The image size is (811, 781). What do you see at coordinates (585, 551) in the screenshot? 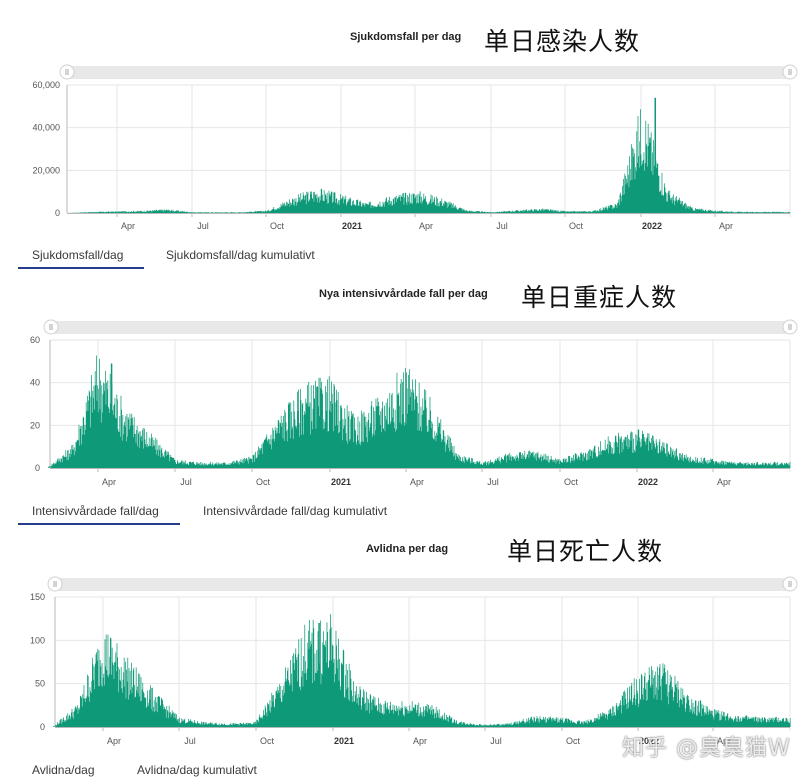
I see `chart-title-annotation: 单日死亡人数` at bounding box center [585, 551].